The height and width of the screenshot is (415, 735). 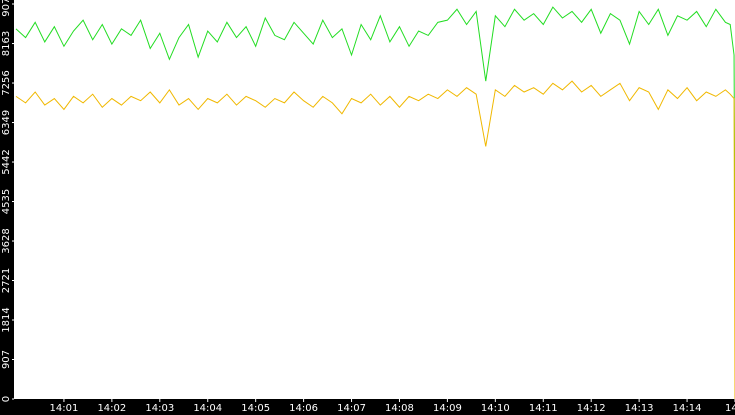 I want to click on y-tick-label: 7256, so click(x=6, y=82).